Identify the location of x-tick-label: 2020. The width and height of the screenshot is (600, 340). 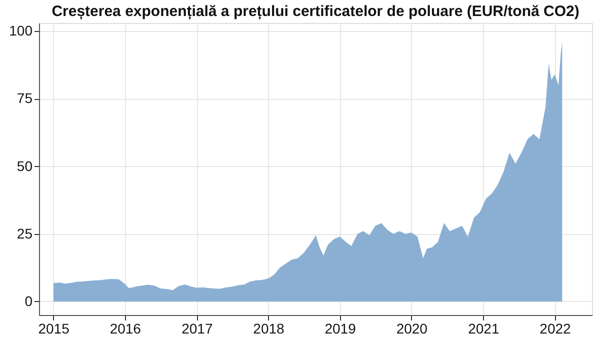
(412, 328).